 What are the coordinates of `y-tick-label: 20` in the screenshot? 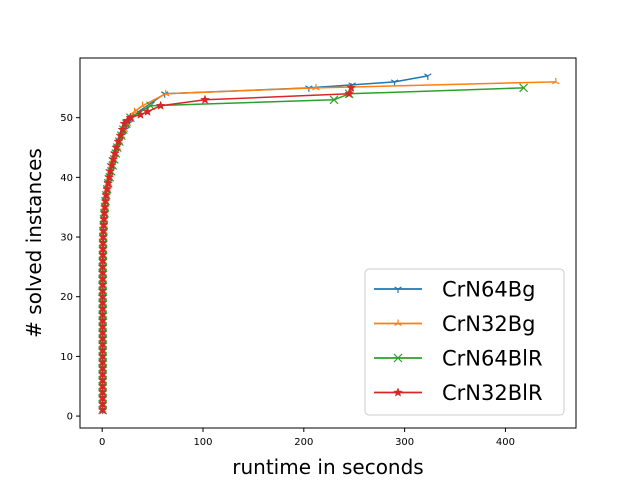 It's located at (66, 297).